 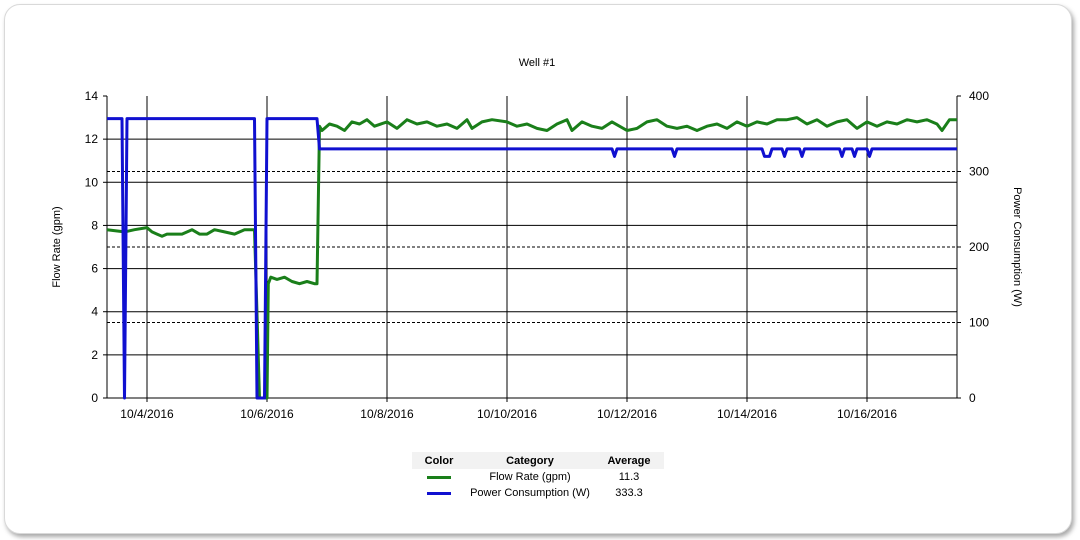 What do you see at coordinates (979, 247) in the screenshot?
I see `y-tick-label-right: 200` at bounding box center [979, 247].